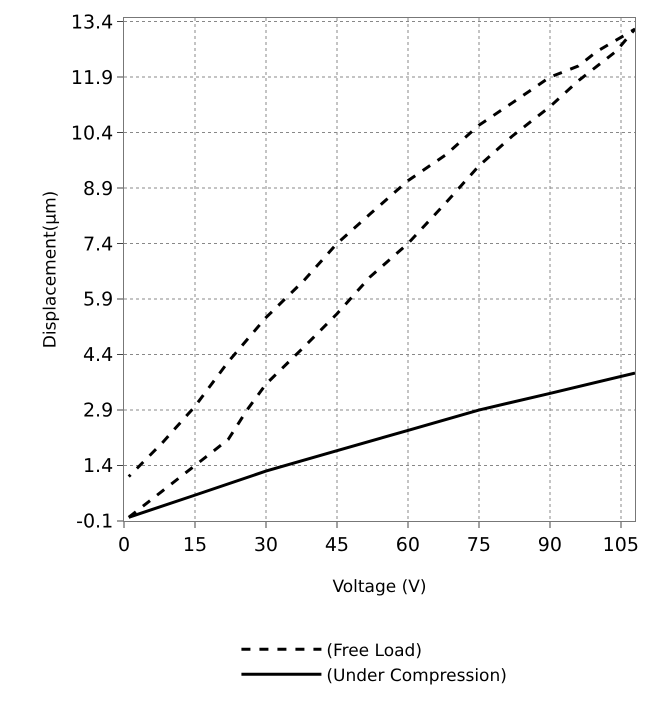 The width and height of the screenshot is (647, 714). Describe the element at coordinates (337, 545) in the screenshot. I see `x-tick-label: 45` at that location.